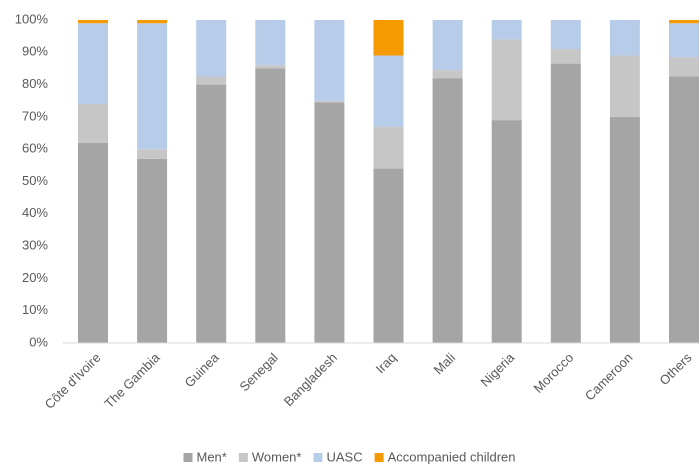 The width and height of the screenshot is (699, 467). What do you see at coordinates (386, 363) in the screenshot?
I see `x-tick-label: Iraq` at bounding box center [386, 363].